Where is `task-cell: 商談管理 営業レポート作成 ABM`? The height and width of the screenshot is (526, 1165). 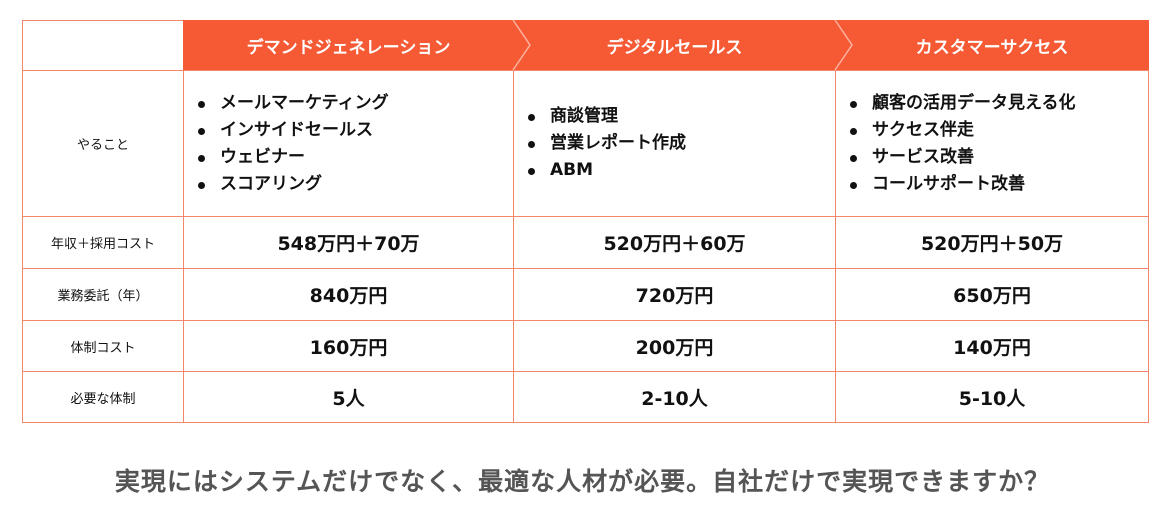
task-cell: 商談管理 営業レポート作成 ABM is located at coordinates (674, 143).